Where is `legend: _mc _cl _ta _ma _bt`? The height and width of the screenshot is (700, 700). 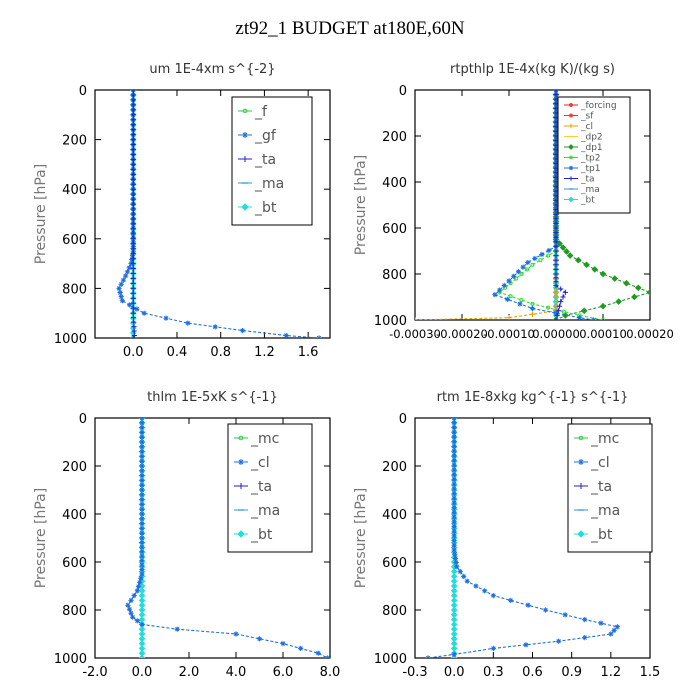 legend: _mc _cl _ta _ma _bt is located at coordinates (270, 488).